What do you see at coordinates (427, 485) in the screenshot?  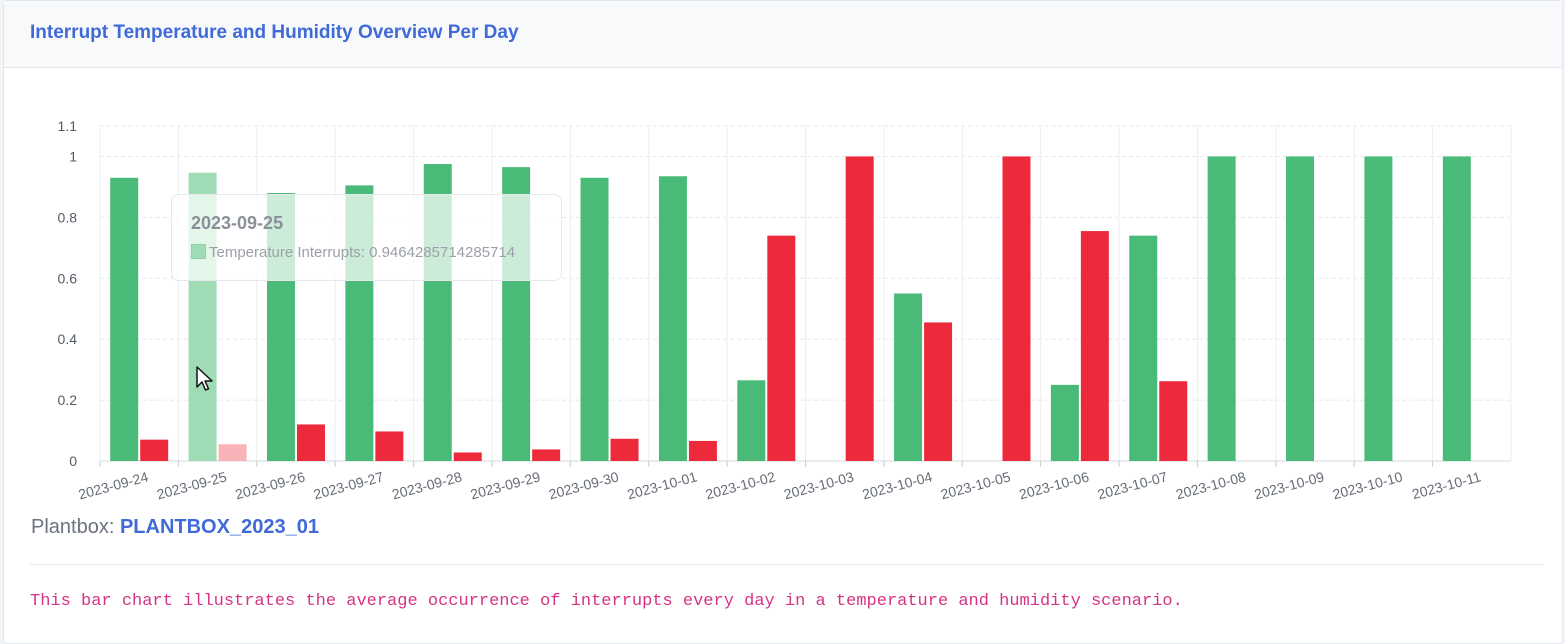 I see `x-tick-label: 2023-09-28` at bounding box center [427, 485].